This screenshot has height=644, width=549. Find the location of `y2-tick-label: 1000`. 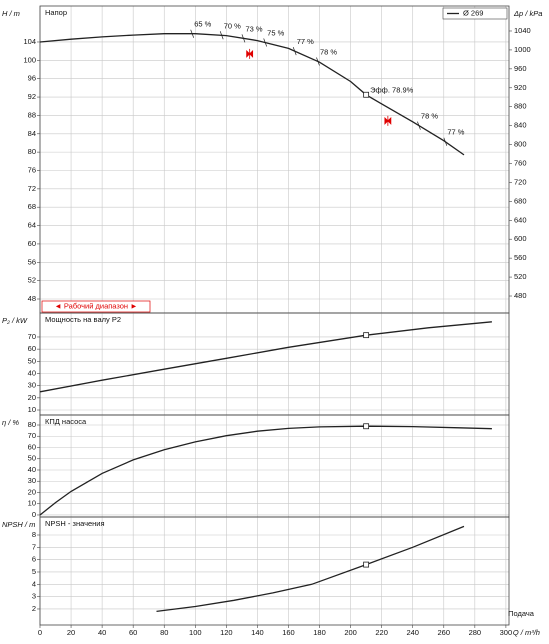

y2-tick-label: 1000 is located at coordinates (522, 49).